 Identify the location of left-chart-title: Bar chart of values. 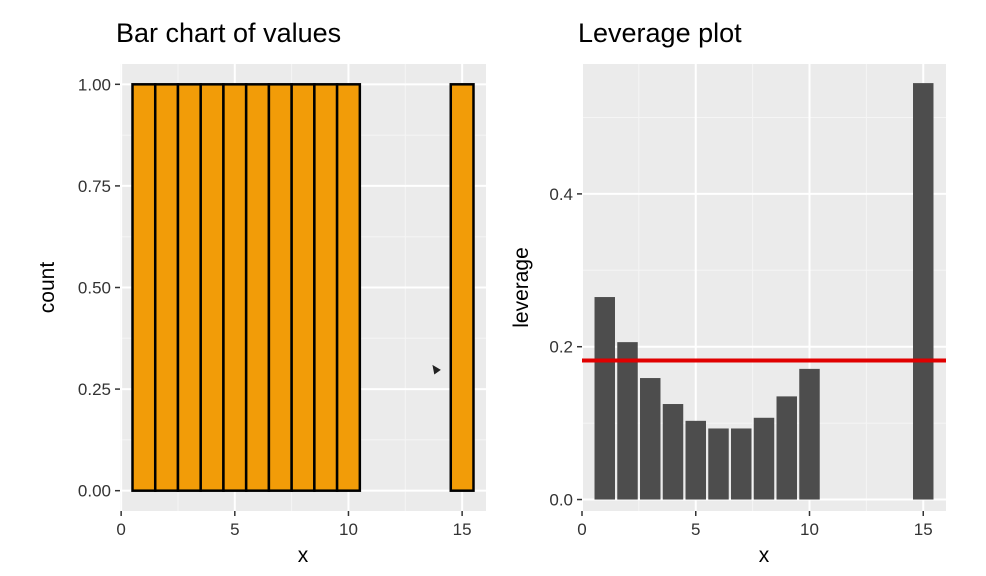
(229, 33).